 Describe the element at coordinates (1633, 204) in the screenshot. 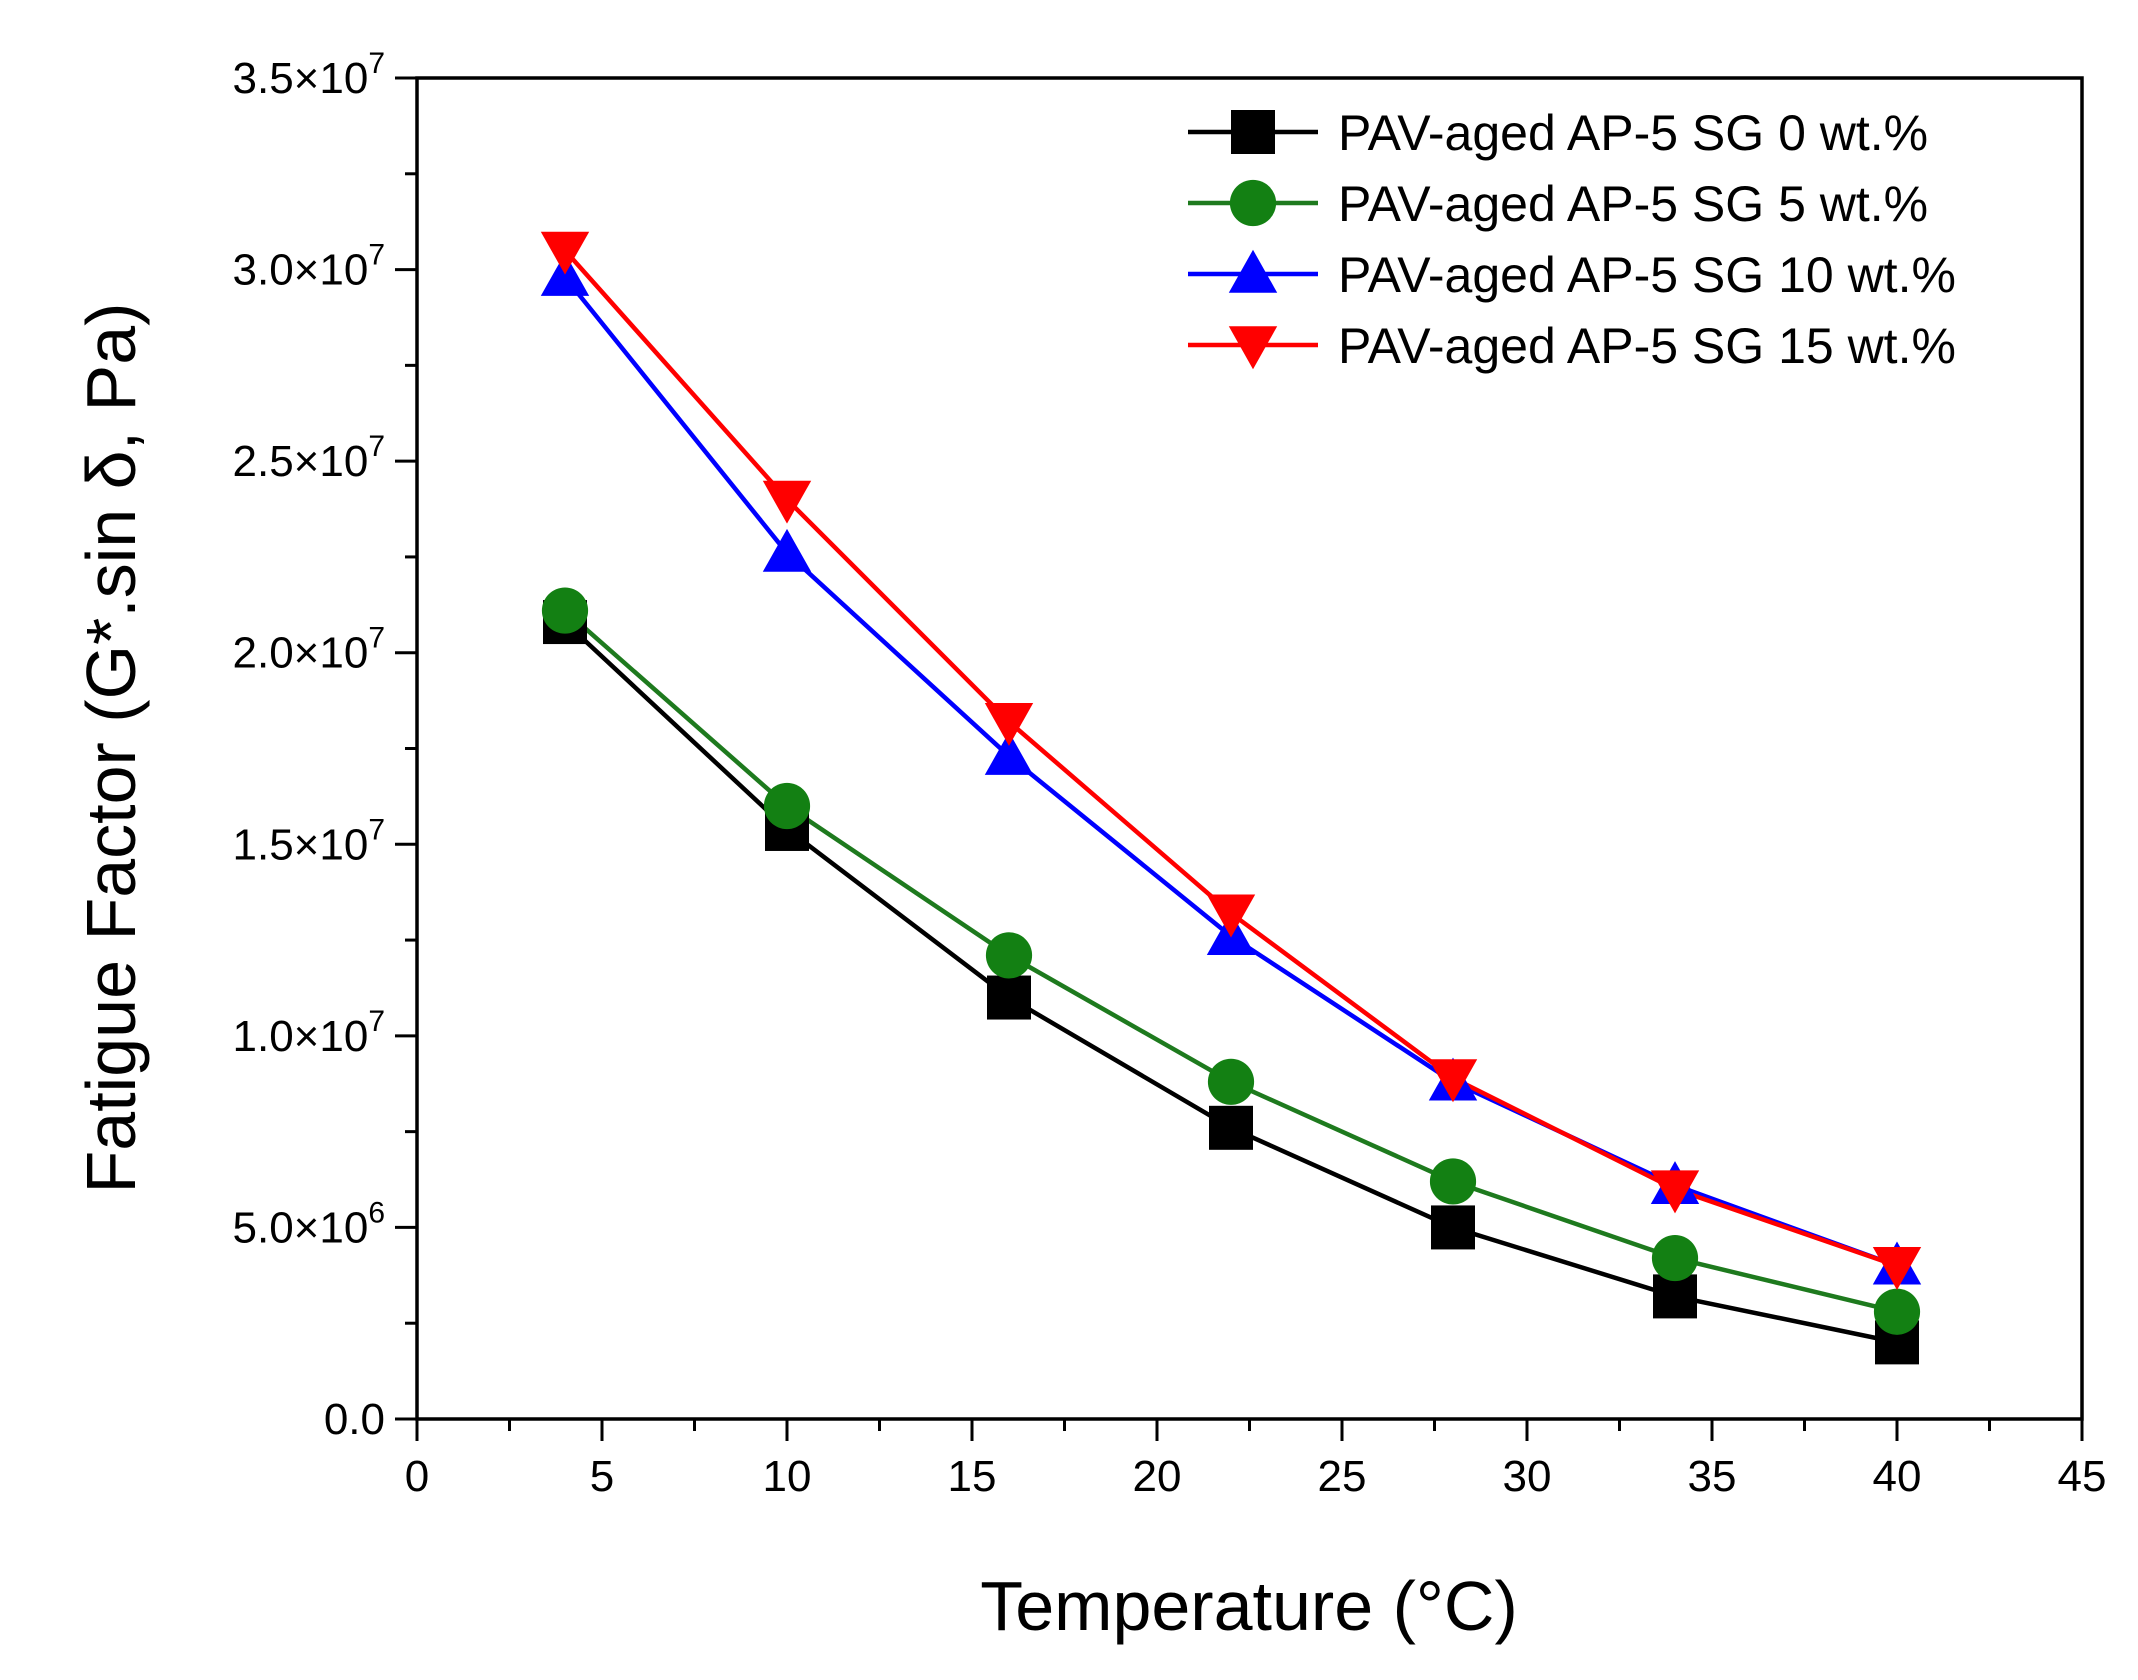

I see `legend-label: PAV-aged AP-5 SG 5 wt.%` at that location.